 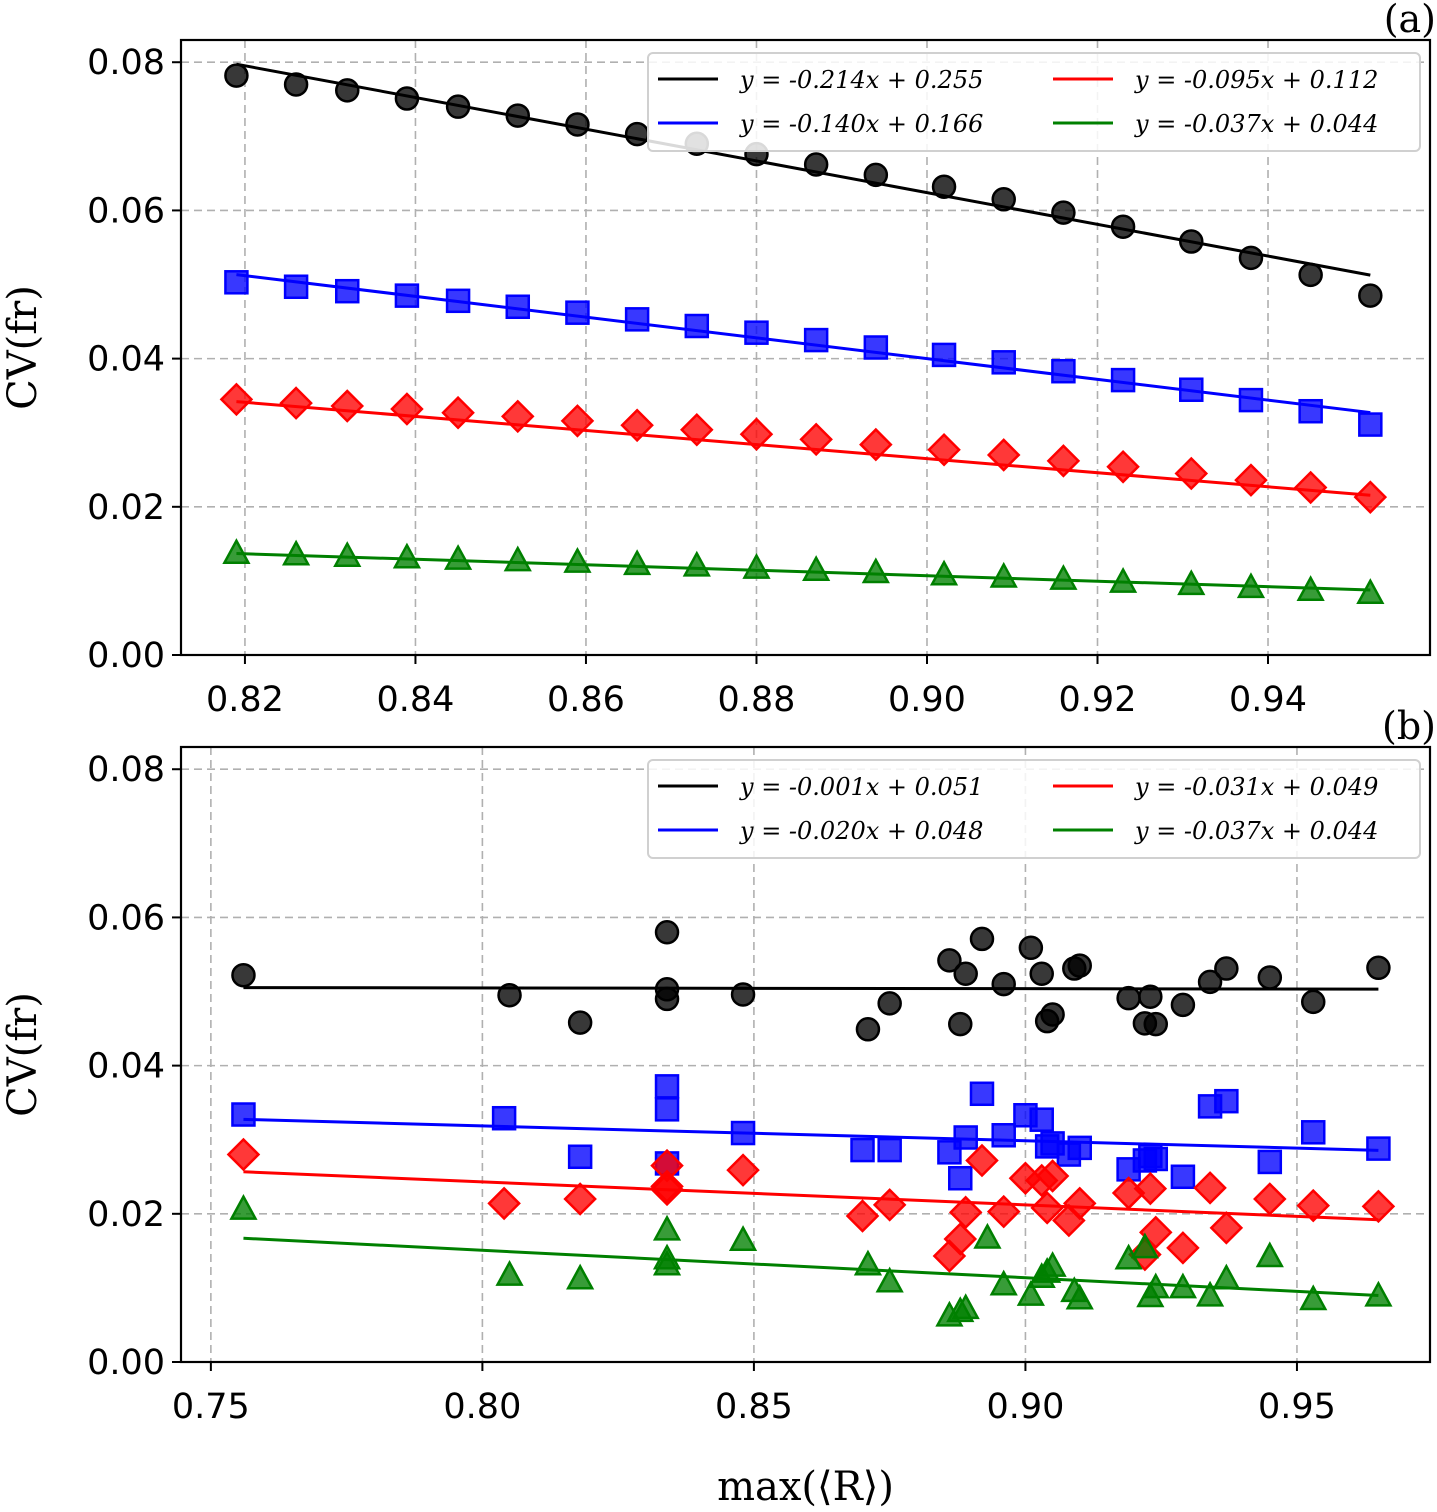 What do you see at coordinates (126, 63) in the screenshot?
I see `panel-a-ytick-label-4: 0.08` at bounding box center [126, 63].